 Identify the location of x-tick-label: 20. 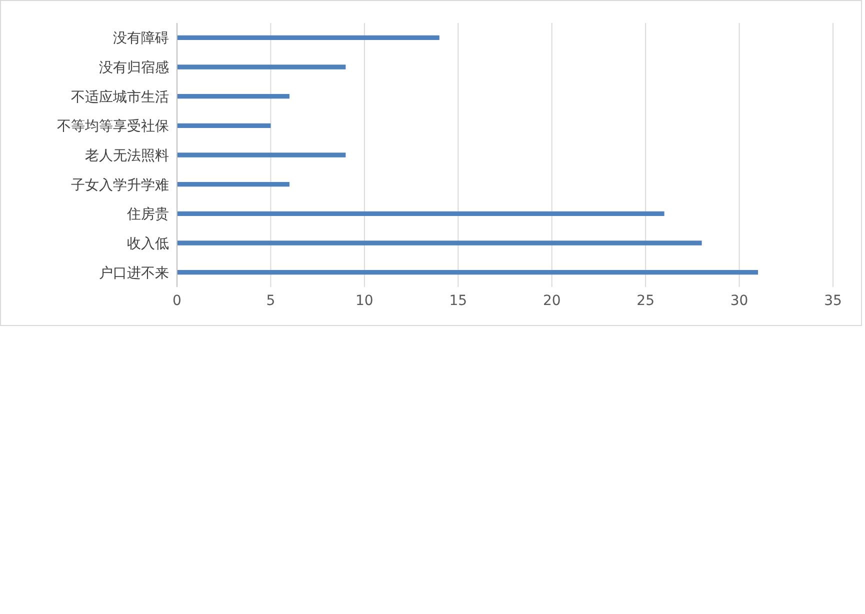
(551, 300).